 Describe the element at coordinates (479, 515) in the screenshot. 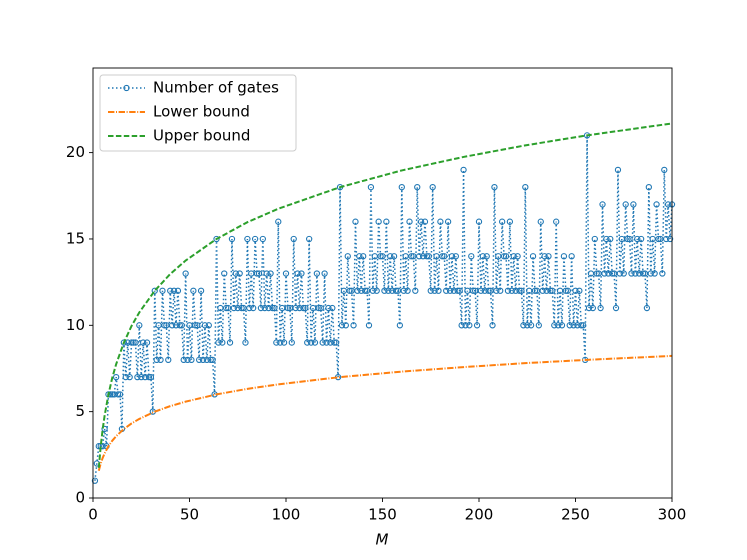

I see `x-tick-label: 200` at that location.